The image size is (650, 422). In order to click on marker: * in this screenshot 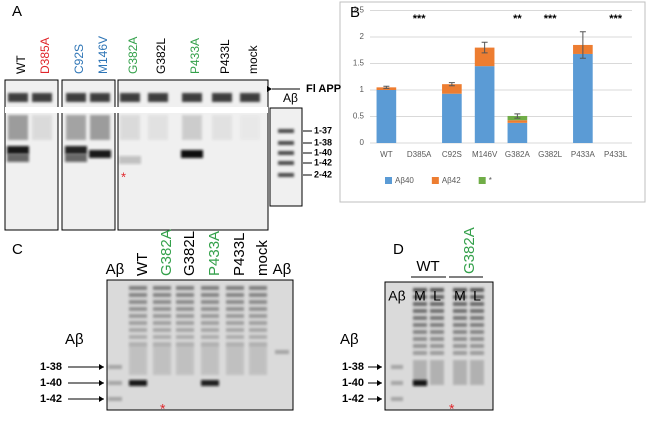, I will do `click(123, 176)`.